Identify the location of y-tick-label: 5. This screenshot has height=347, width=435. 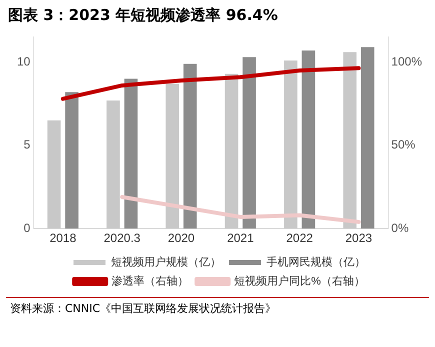
(27, 145).